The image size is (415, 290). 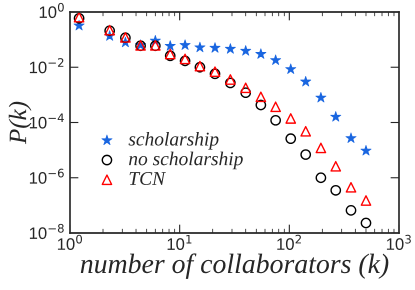 What do you see at coordinates (398, 242) in the screenshot?
I see `x-tick-label: 10$^{3}$` at bounding box center [398, 242].